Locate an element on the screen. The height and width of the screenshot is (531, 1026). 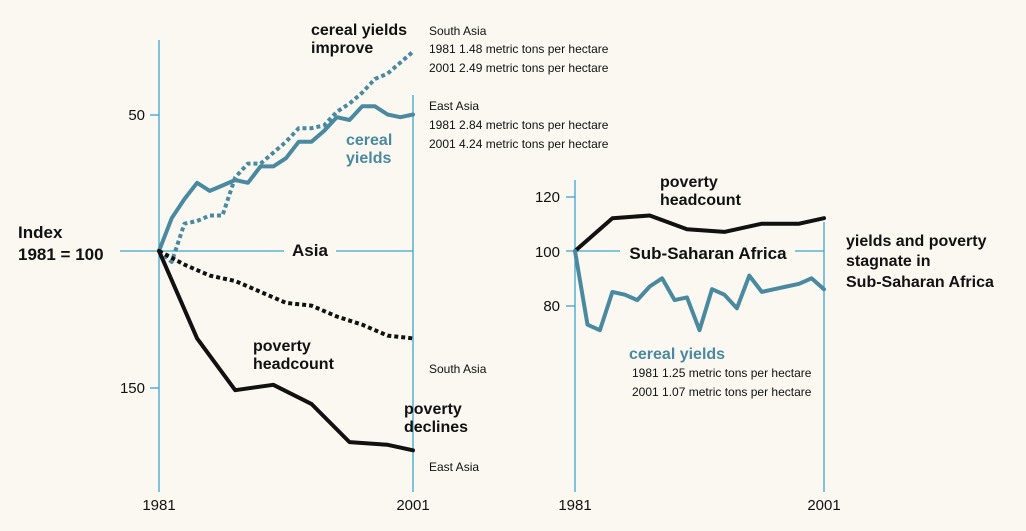
ssa-note-1981: 1981 1.25 metric tons per hectare is located at coordinates (722, 373).